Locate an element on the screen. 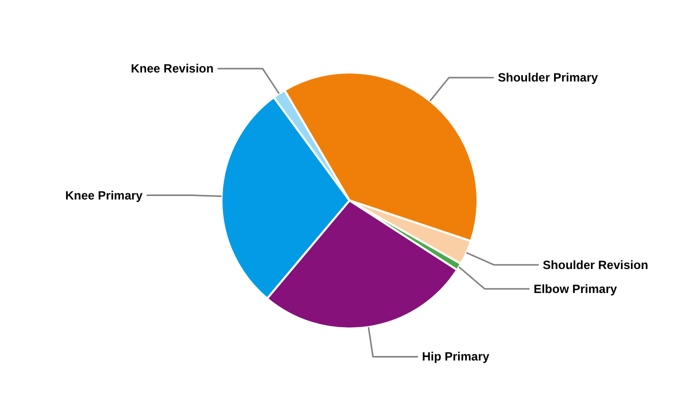 This screenshot has width=700, height=400. slice-label: Knee Primary is located at coordinates (104, 195).